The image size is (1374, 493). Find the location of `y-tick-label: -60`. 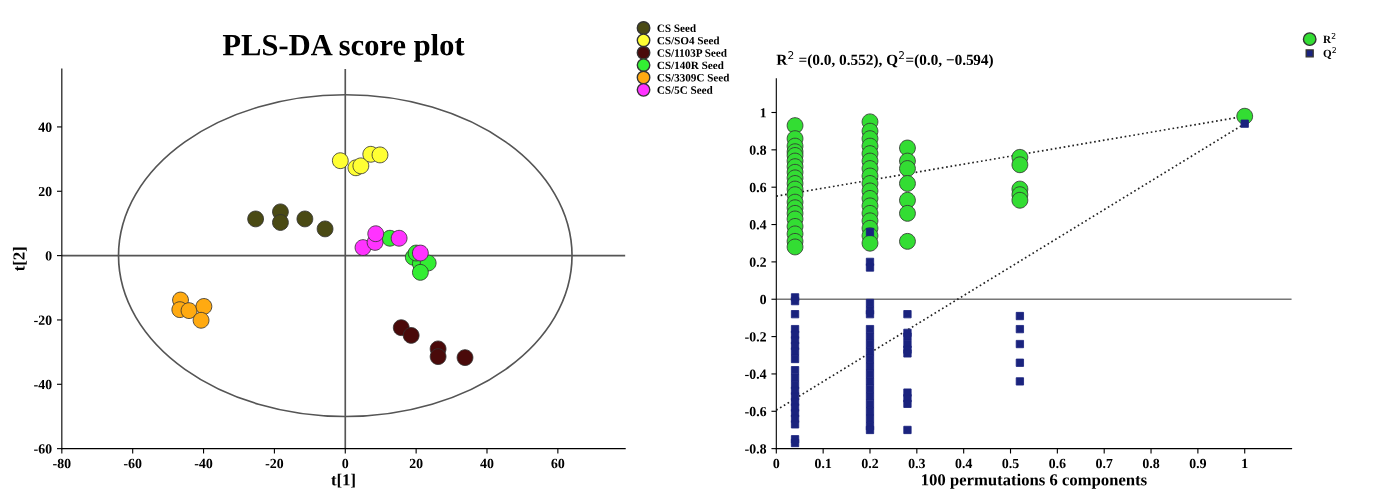

y-tick-label: -60 is located at coordinates (43, 449).